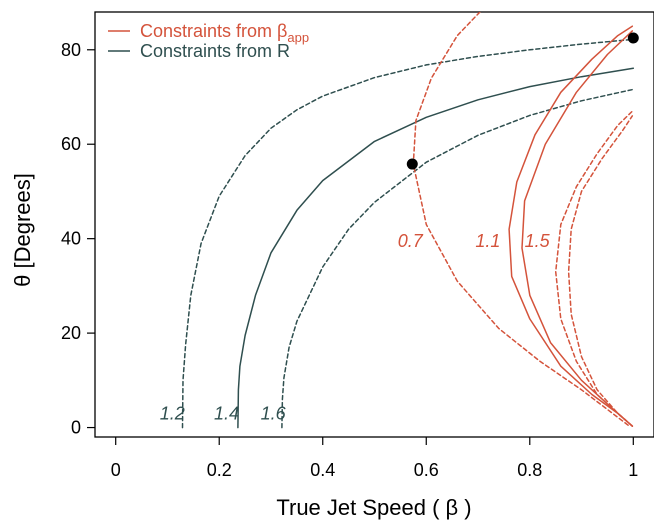  I want to click on legend-label-beta-app: Constraints from βapp, so click(224, 33).